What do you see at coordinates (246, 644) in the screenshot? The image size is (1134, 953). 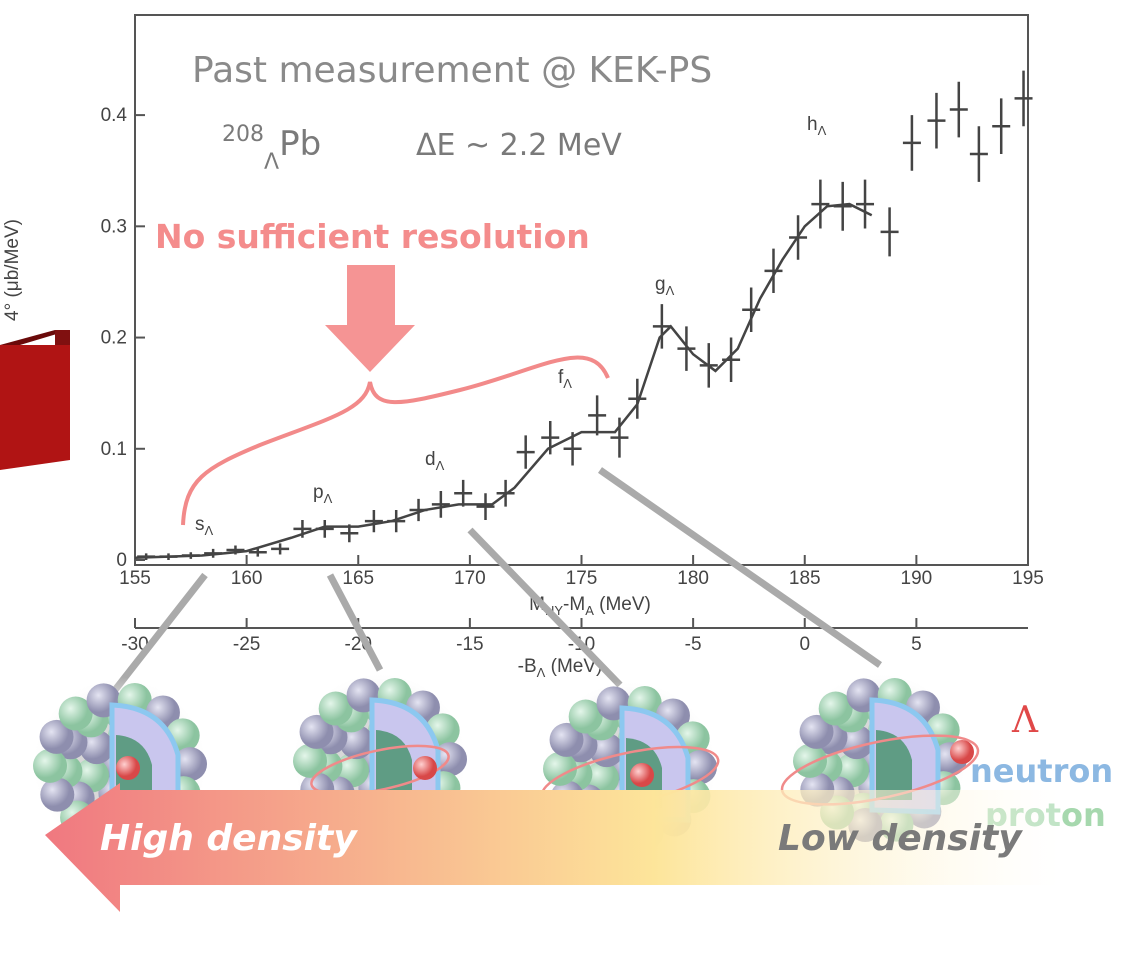 I see `x2-tick-label: -25` at bounding box center [246, 644].